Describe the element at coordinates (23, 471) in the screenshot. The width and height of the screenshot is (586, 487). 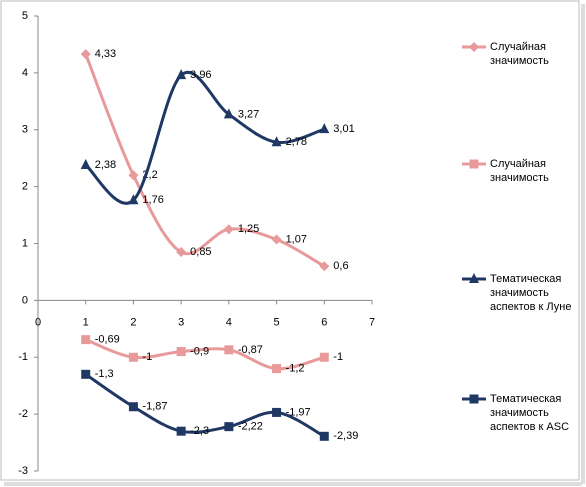
I see `y-tick-label: -3` at that location.